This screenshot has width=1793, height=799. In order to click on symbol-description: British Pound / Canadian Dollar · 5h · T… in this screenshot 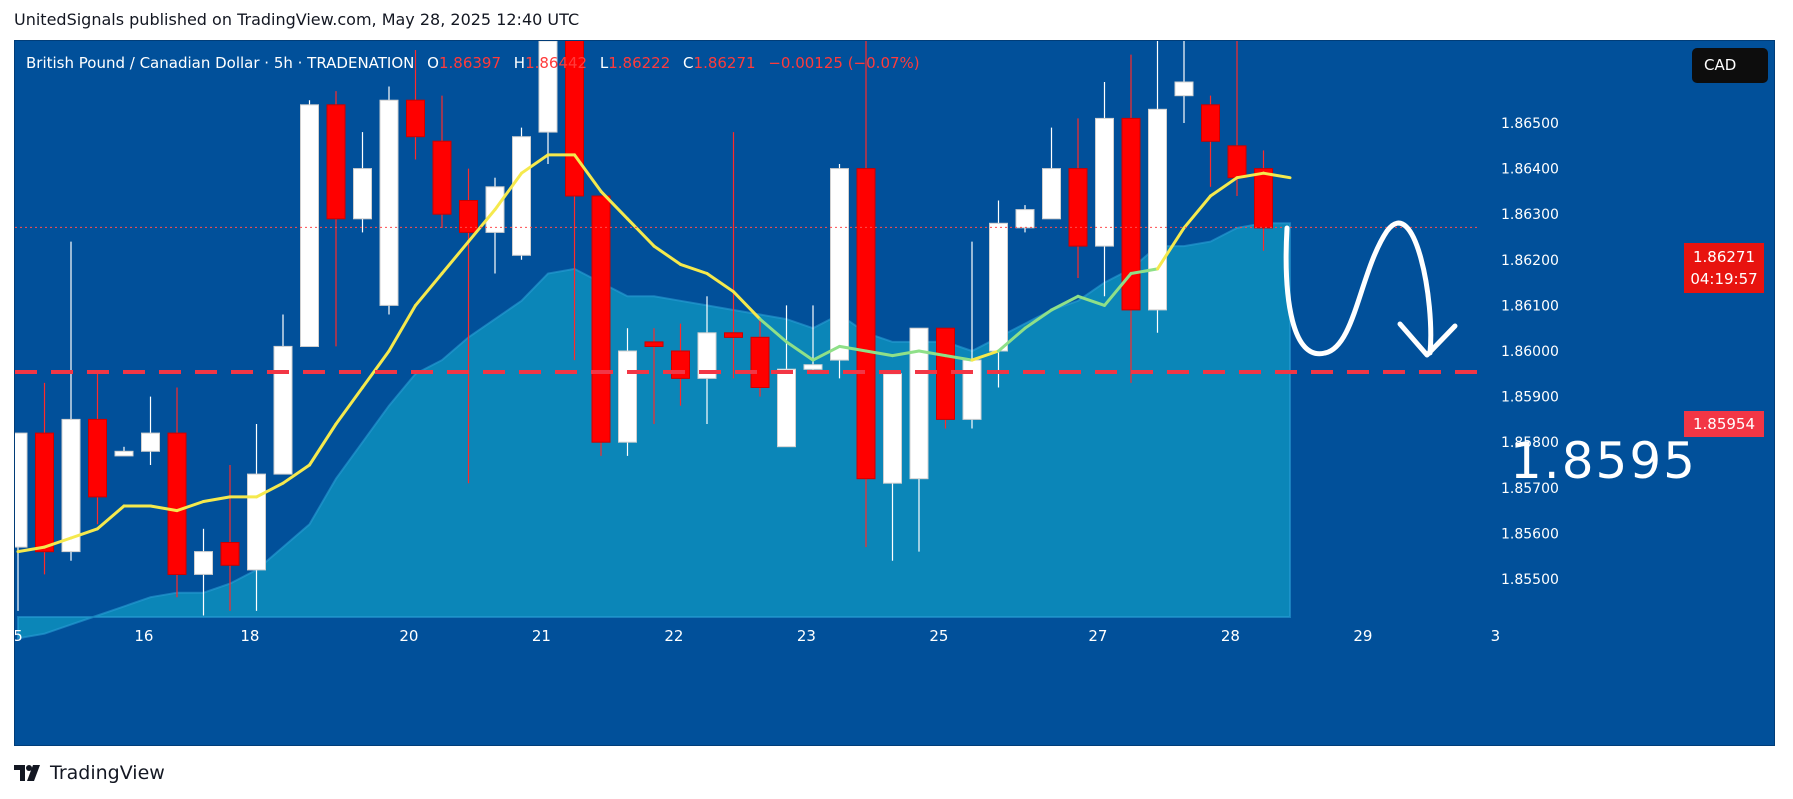, I will do `click(220, 63)`.